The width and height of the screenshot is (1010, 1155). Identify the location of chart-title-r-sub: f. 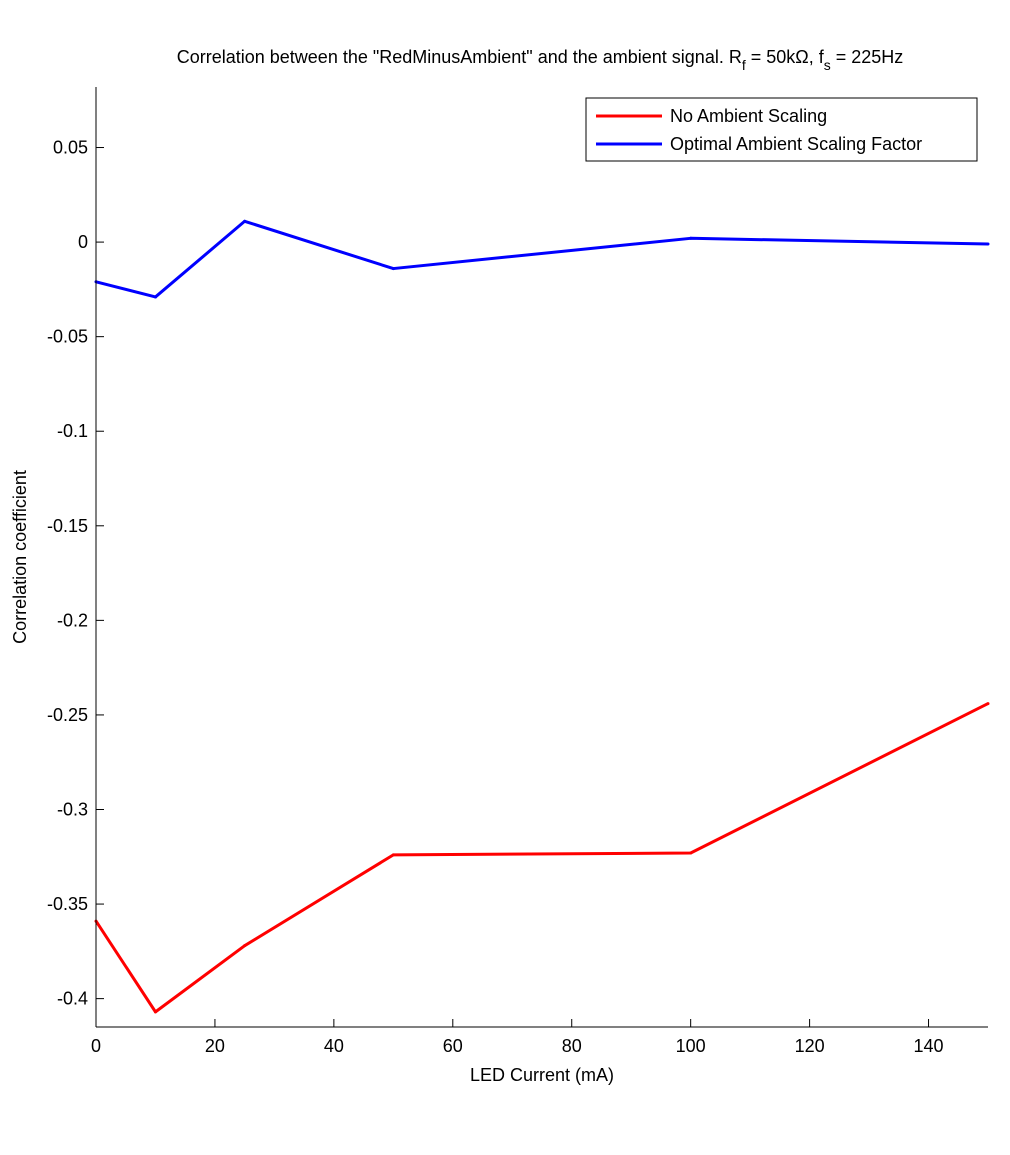
(744, 65).